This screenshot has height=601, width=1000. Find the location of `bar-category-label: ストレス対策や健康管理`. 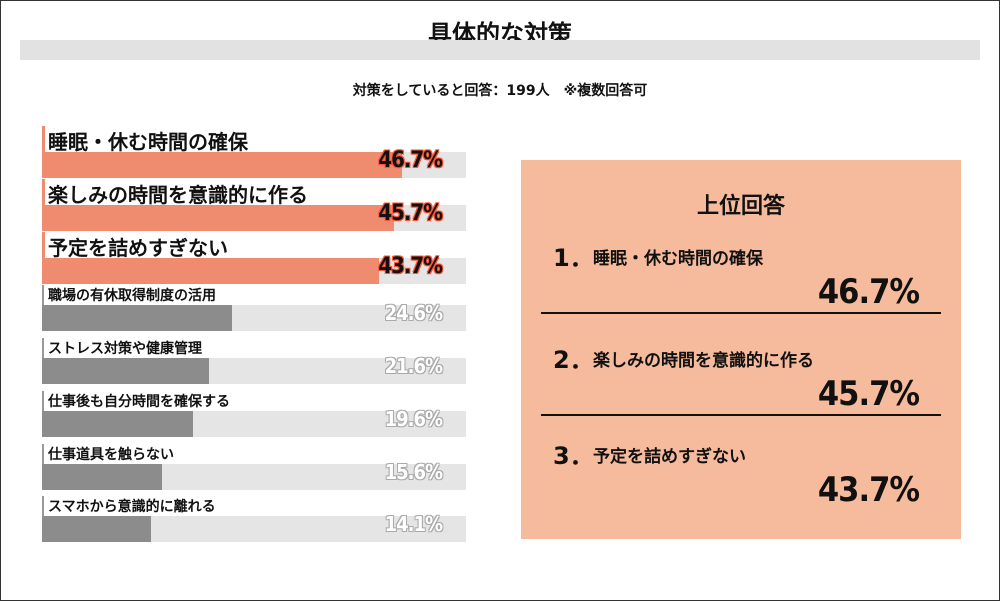

bar-category-label: ストレス対策や健康管理 is located at coordinates (122, 348).